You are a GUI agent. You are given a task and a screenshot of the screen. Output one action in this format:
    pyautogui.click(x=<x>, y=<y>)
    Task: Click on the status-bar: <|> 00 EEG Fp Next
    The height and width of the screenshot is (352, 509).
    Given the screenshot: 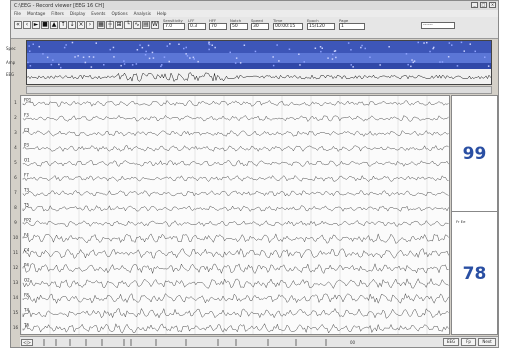 What is the action you would take?
    pyautogui.click(x=259, y=341)
    